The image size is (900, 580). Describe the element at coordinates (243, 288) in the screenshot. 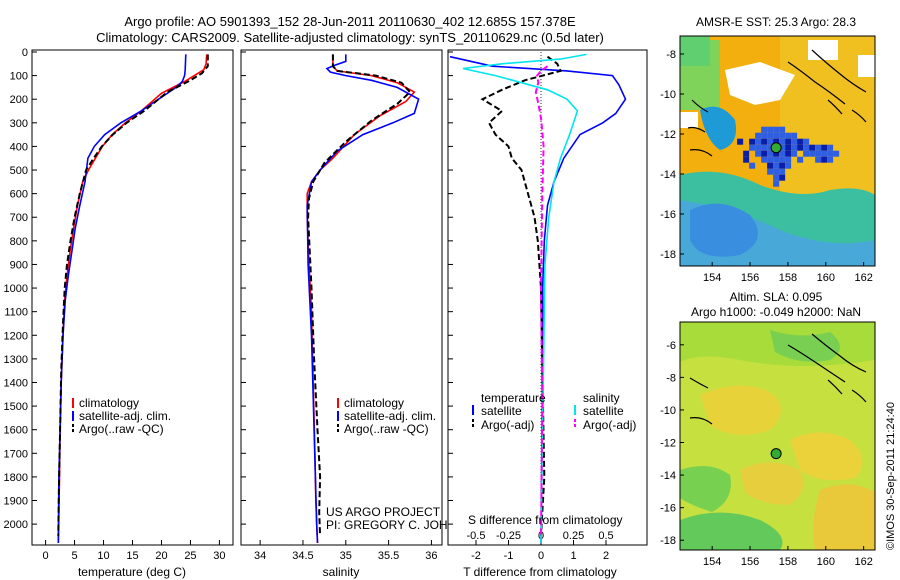

I see `salinity-y-ticks` at that location.